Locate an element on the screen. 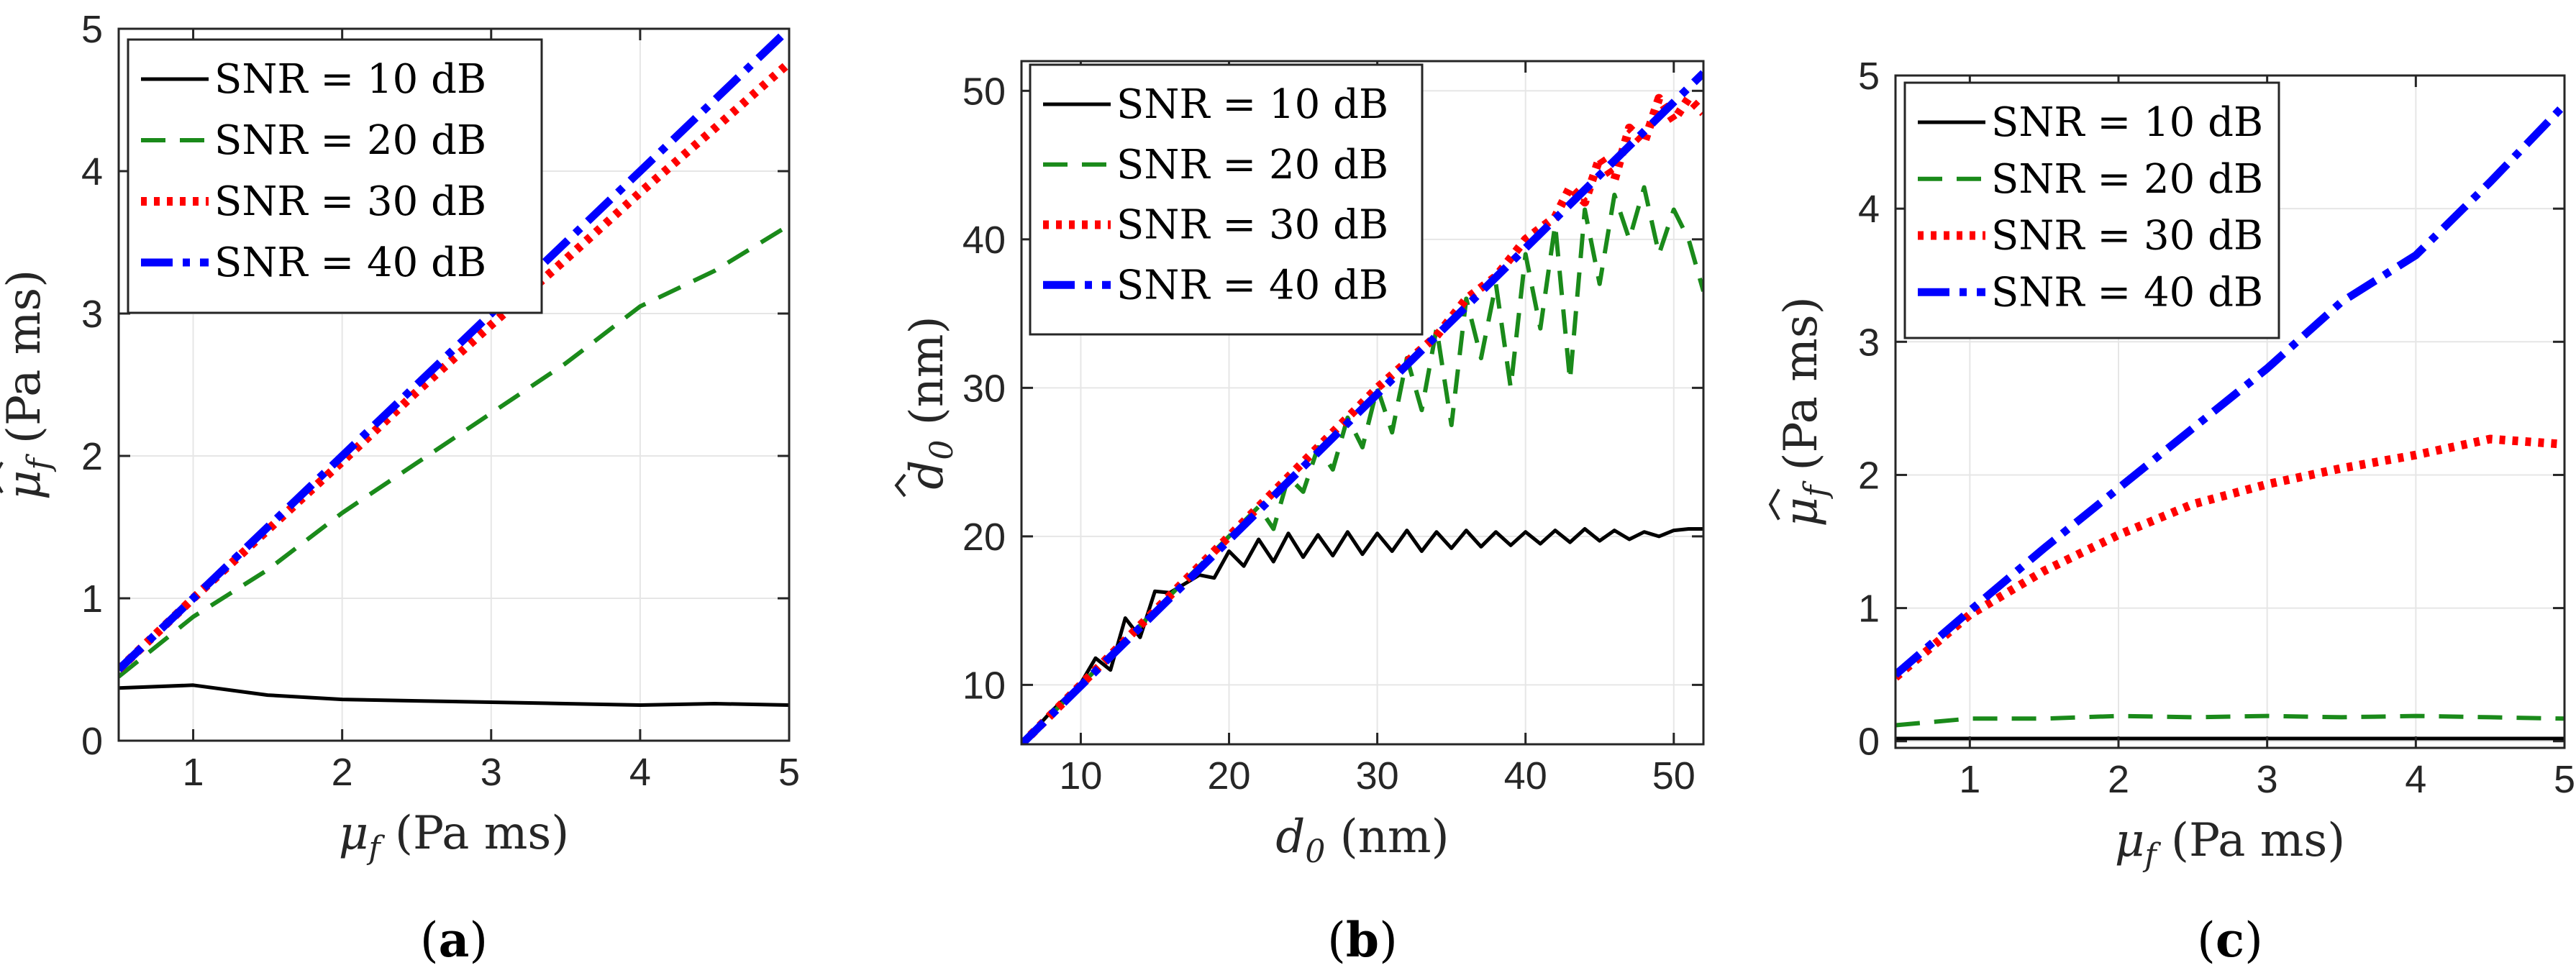  panel-label: (a) is located at coordinates (454, 940).